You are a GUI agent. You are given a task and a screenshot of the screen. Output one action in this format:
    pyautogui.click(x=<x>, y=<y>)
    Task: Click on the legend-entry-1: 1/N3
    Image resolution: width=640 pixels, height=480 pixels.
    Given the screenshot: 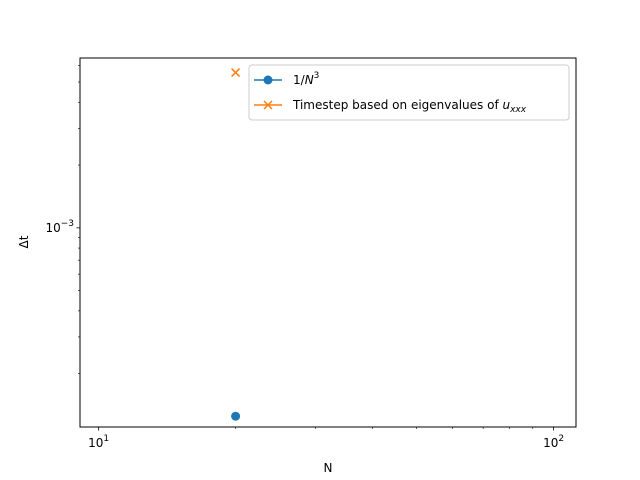 What is the action you would take?
    pyautogui.click(x=286, y=79)
    